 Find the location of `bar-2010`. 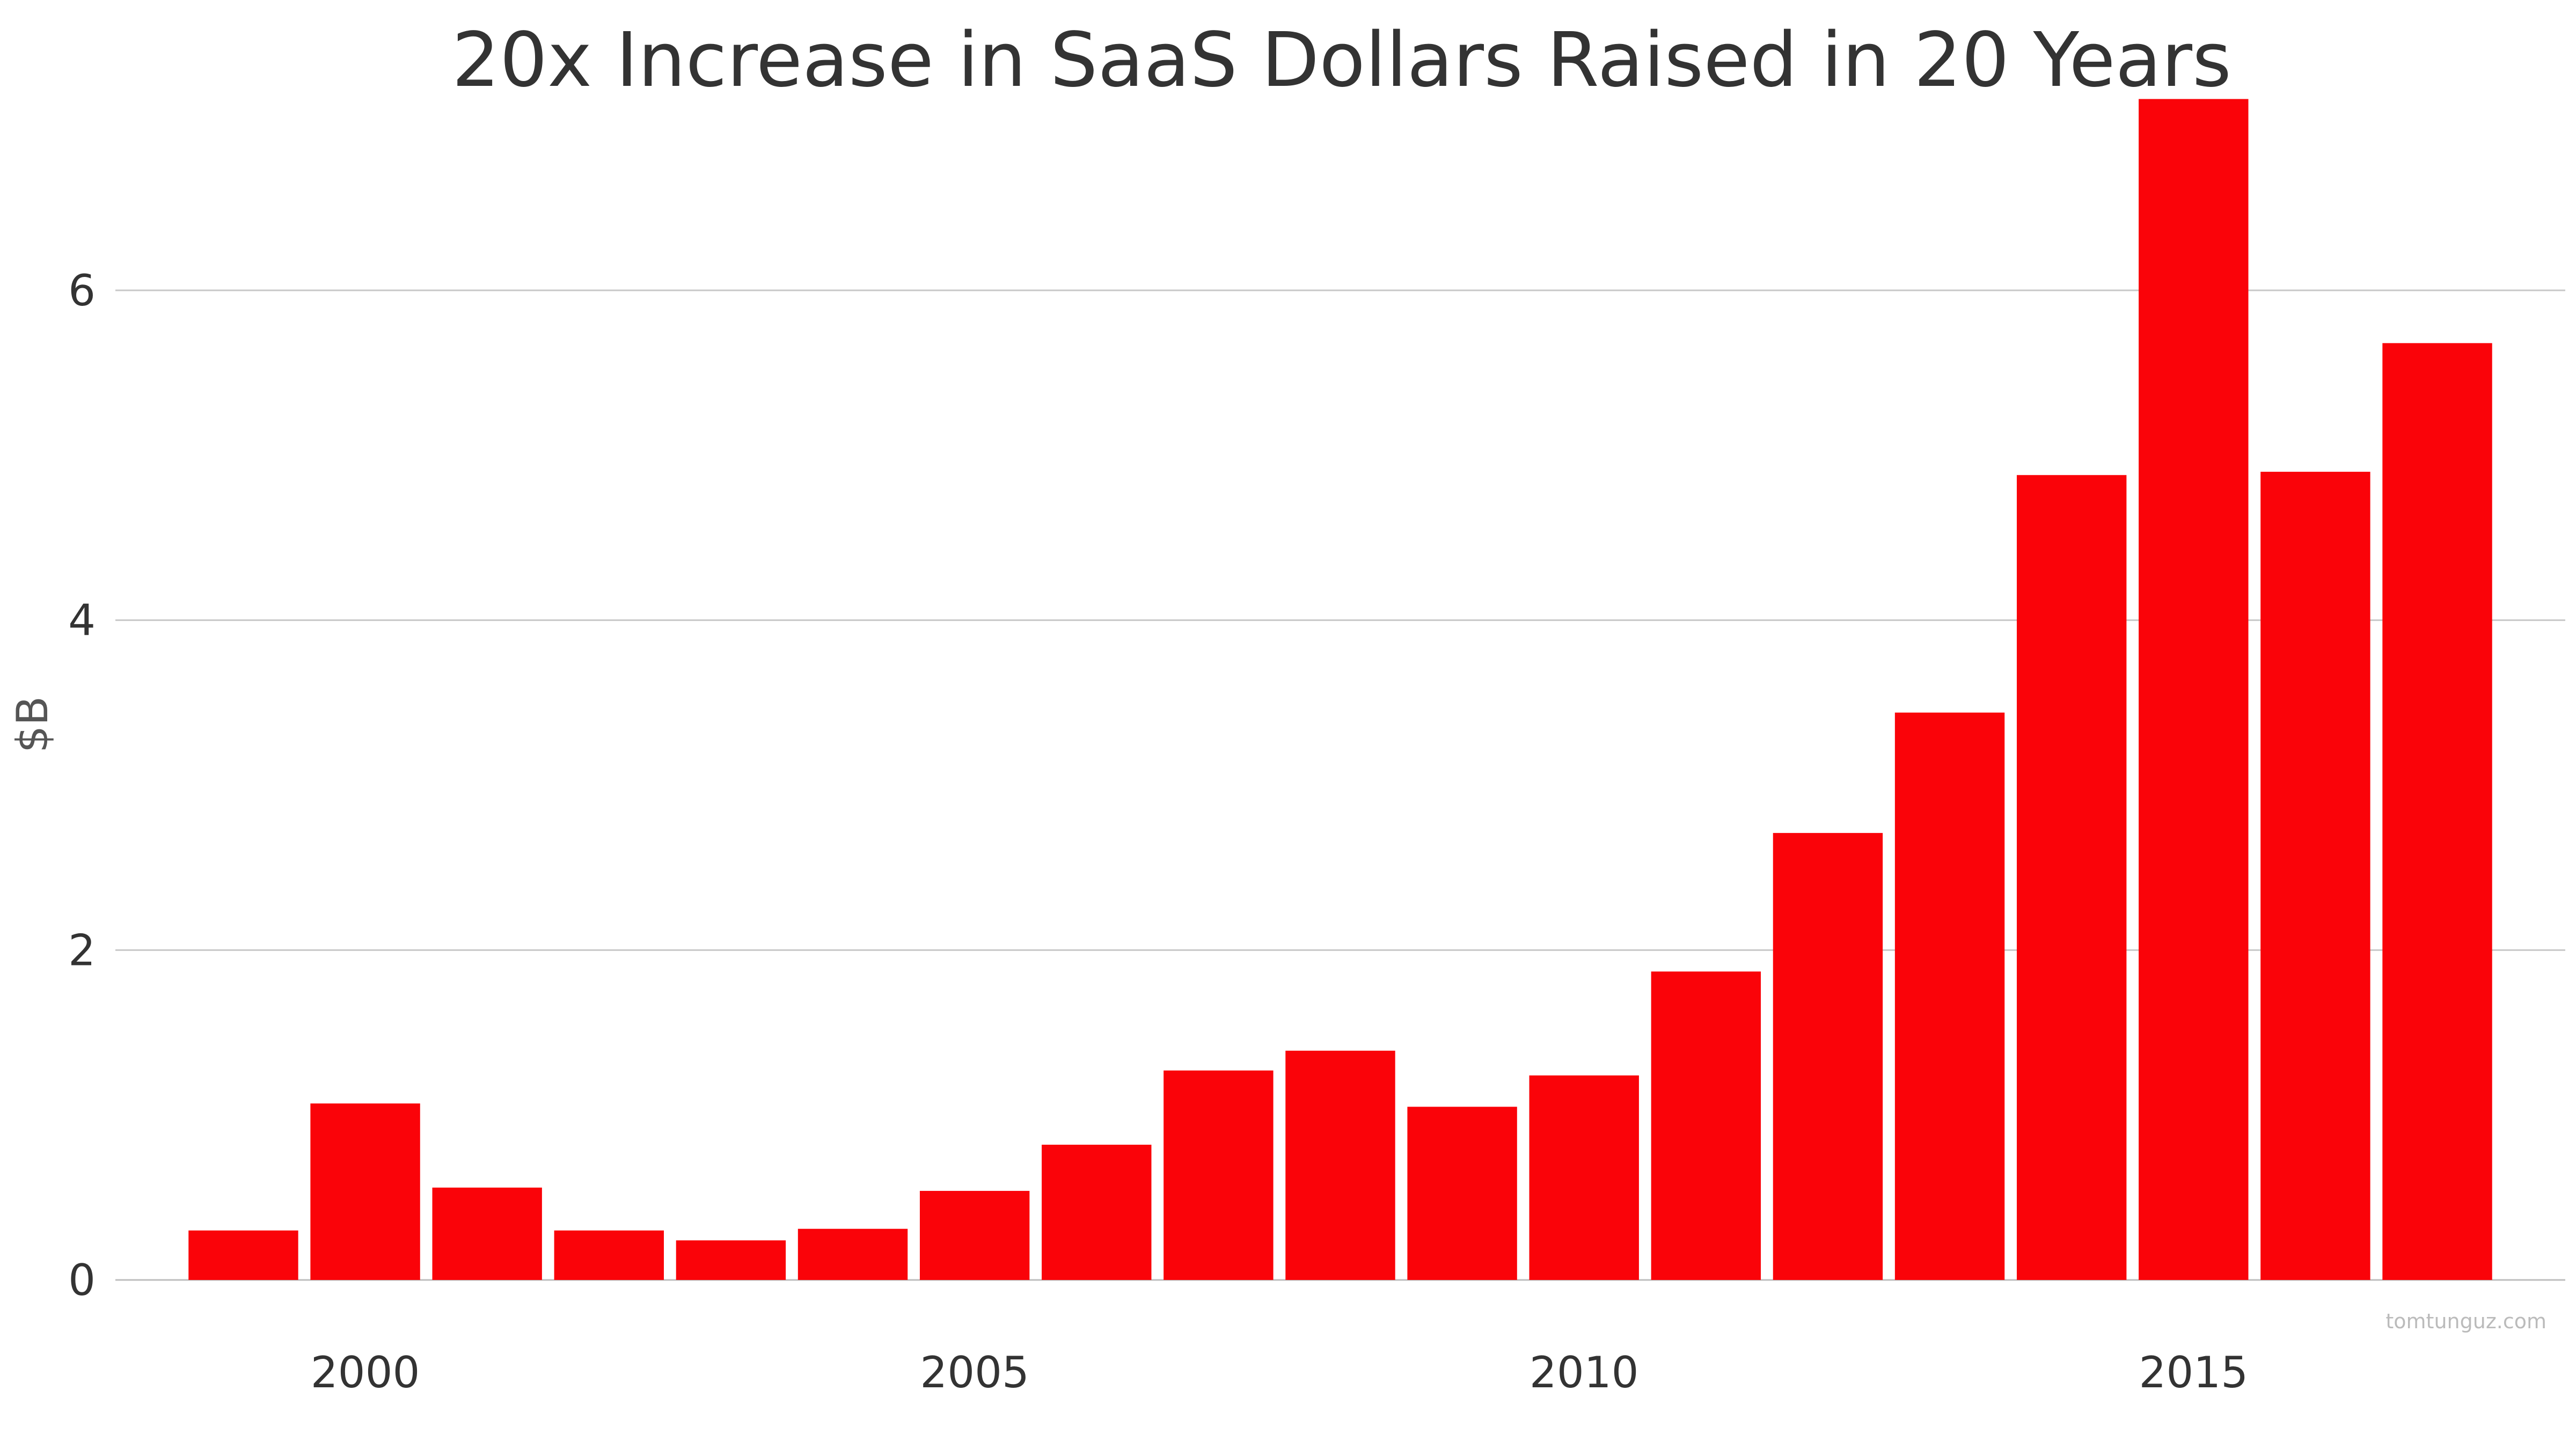

bar-2010 is located at coordinates (1584, 1177).